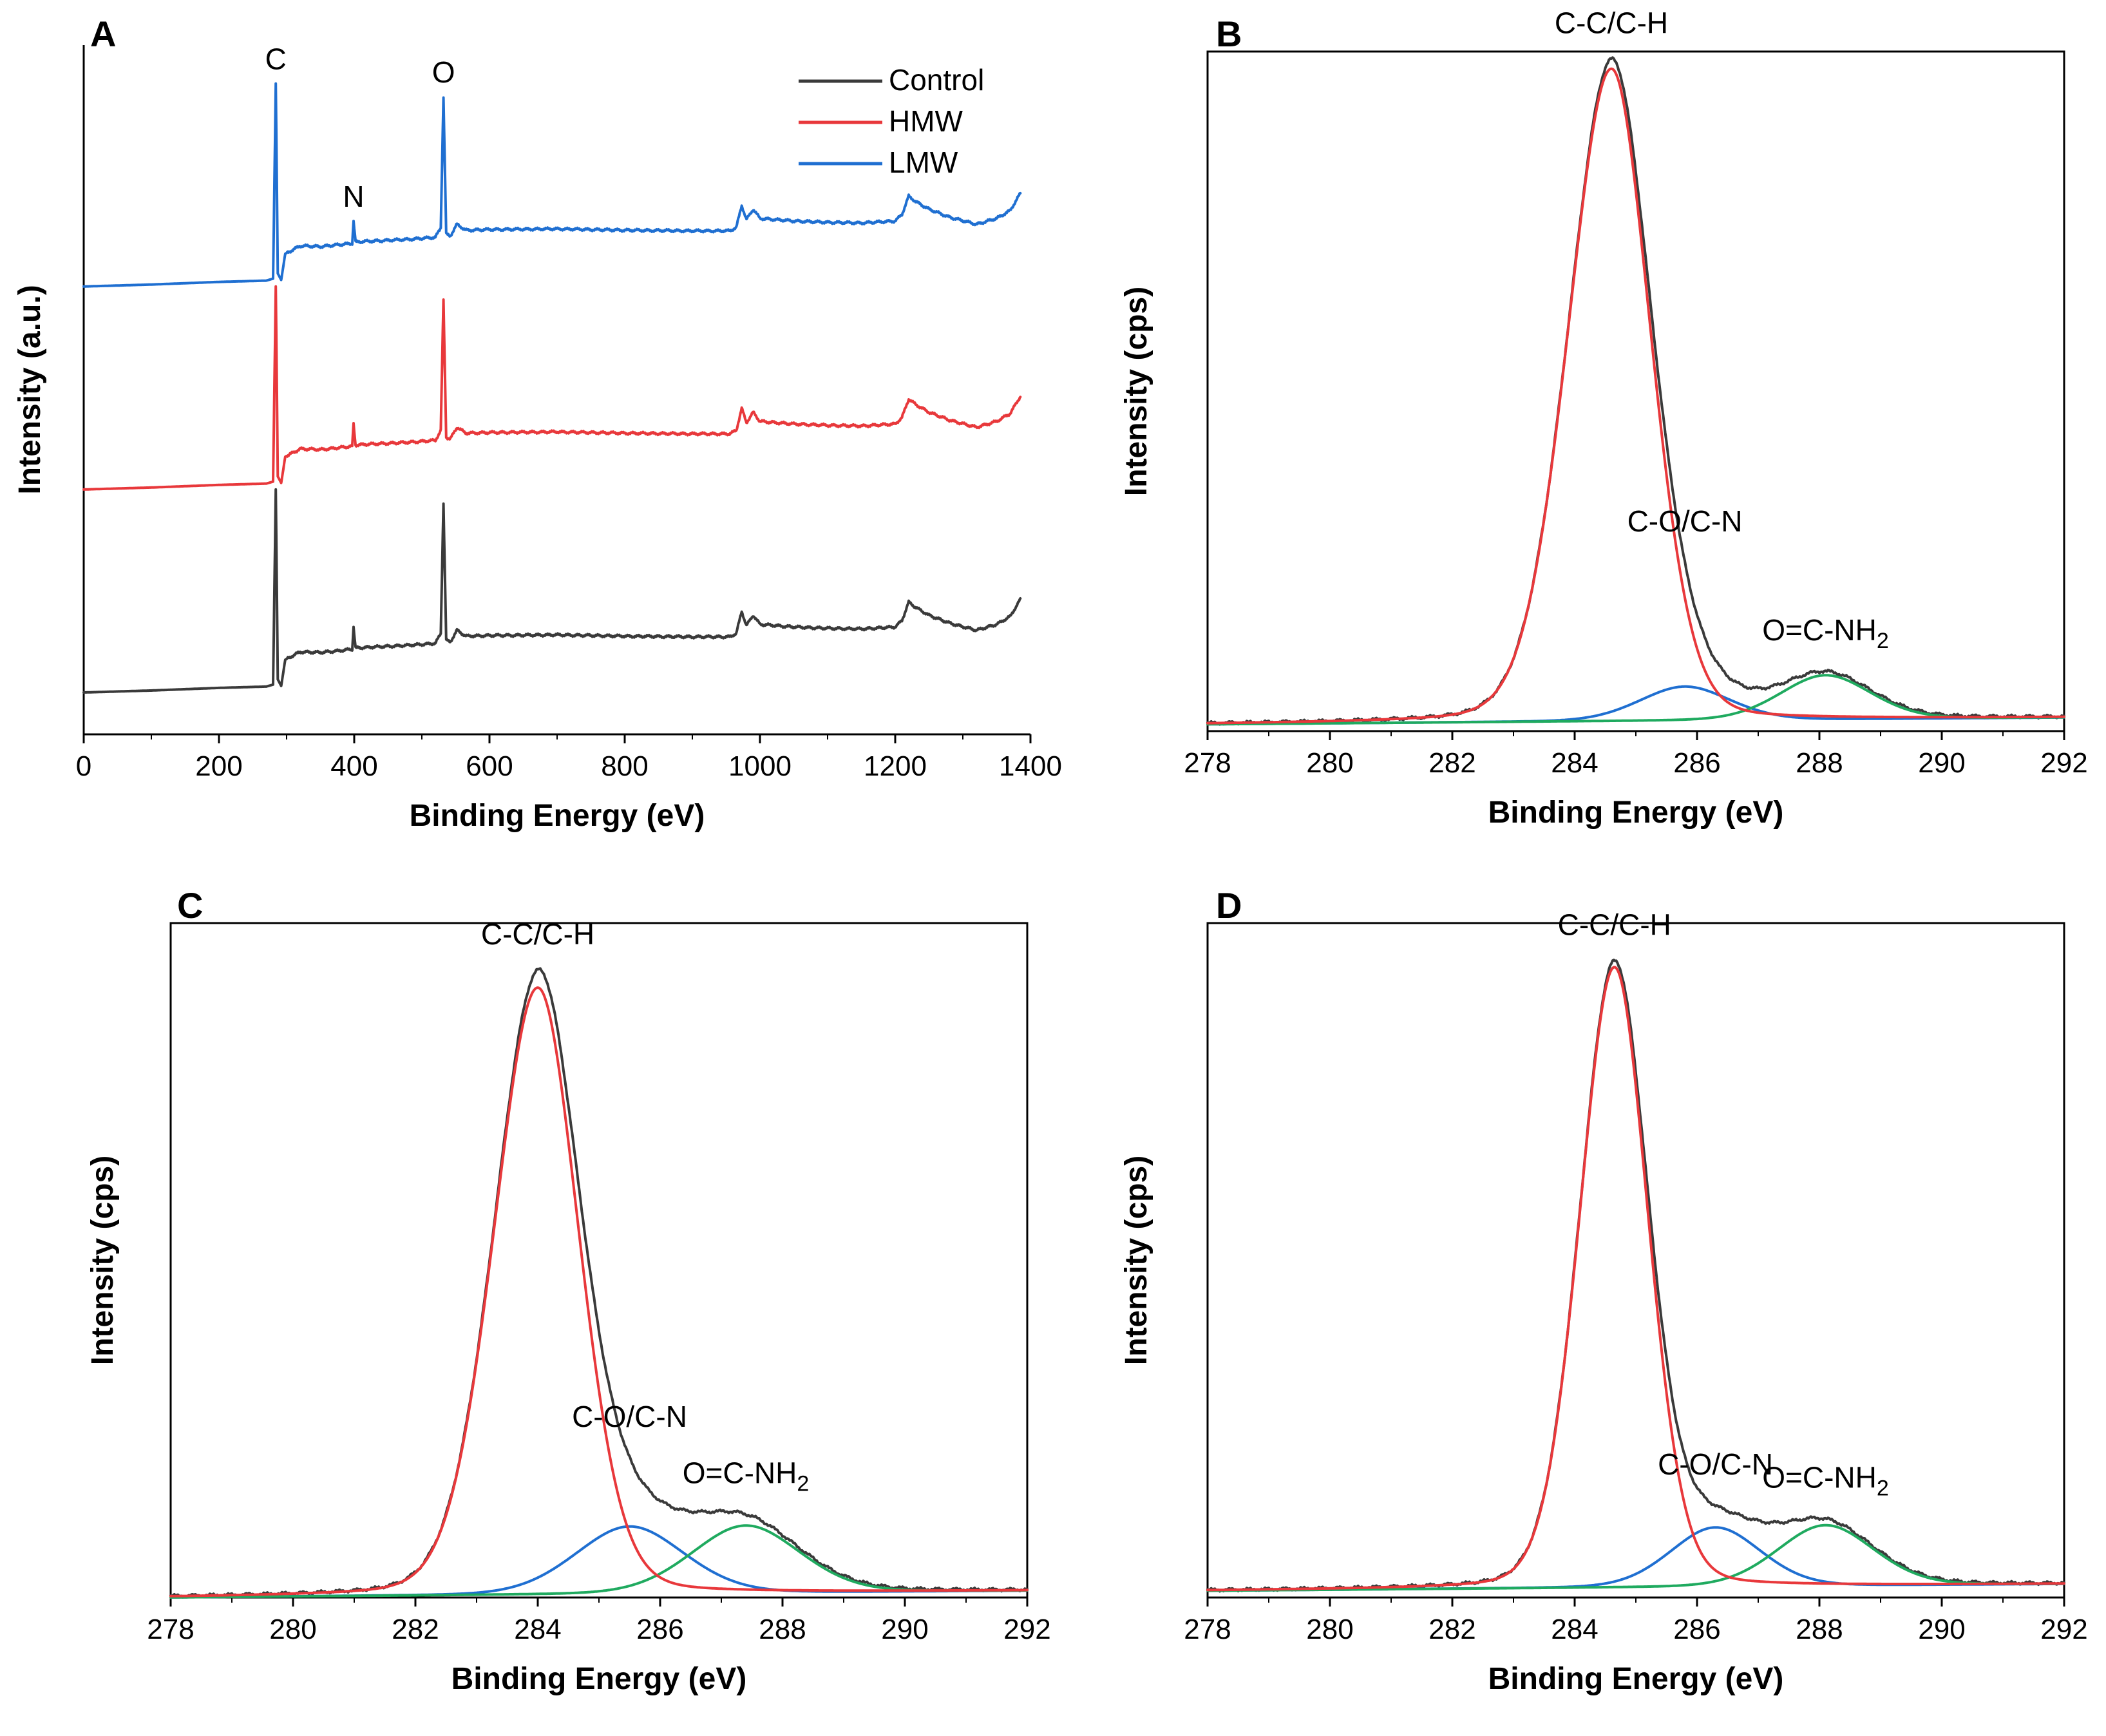 This screenshot has width=2106, height=1736. What do you see at coordinates (1030, 766) in the screenshot?
I see `x-tick-label: 1400` at bounding box center [1030, 766].